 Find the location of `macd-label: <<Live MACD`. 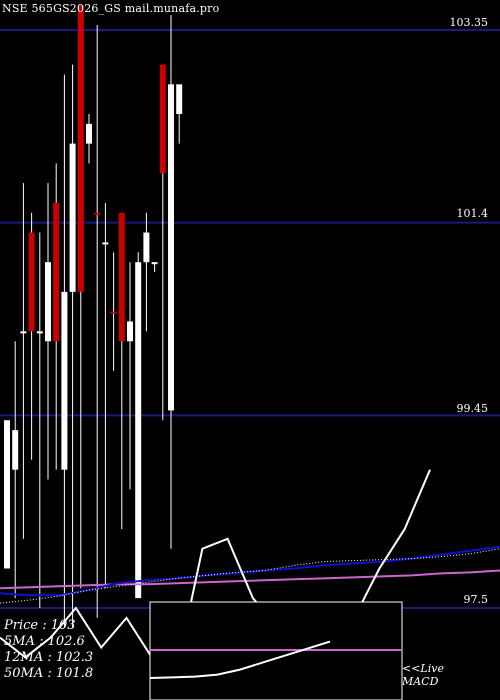

macd-label: <<Live MACD is located at coordinates (423, 675).